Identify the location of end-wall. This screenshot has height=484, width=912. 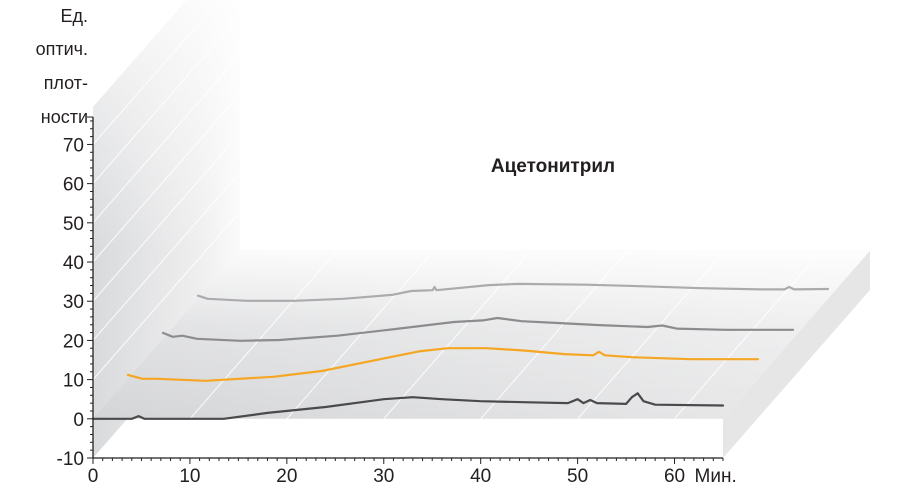
(796, 354).